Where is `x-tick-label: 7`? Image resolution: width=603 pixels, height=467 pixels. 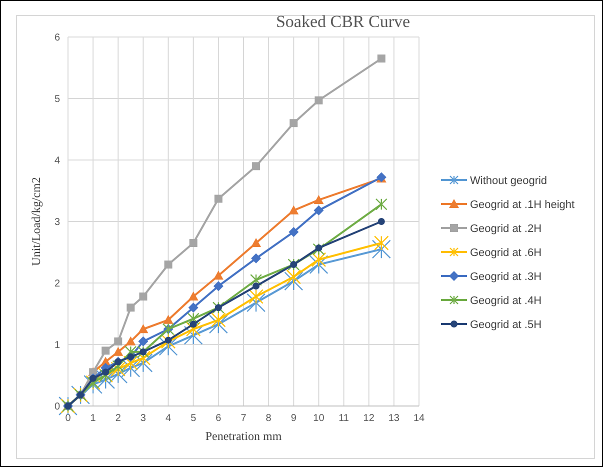 x-tick-label: 7 is located at coordinates (243, 418).